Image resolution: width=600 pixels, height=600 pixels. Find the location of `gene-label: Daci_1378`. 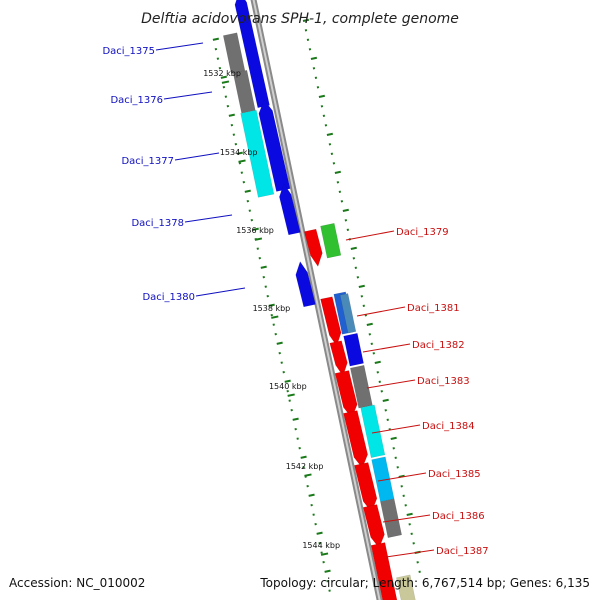

gene-label: Daci_1378 is located at coordinates (157, 223).